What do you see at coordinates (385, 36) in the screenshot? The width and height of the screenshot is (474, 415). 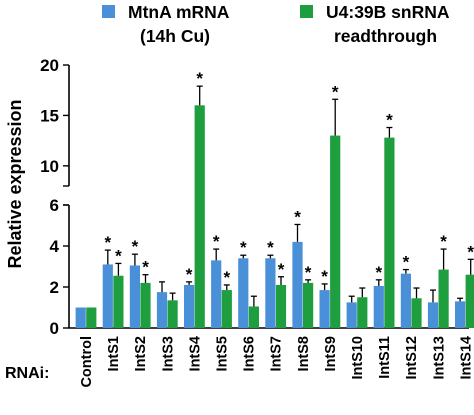 I see `legend-label-u4-line2: readthrough` at bounding box center [385, 36].